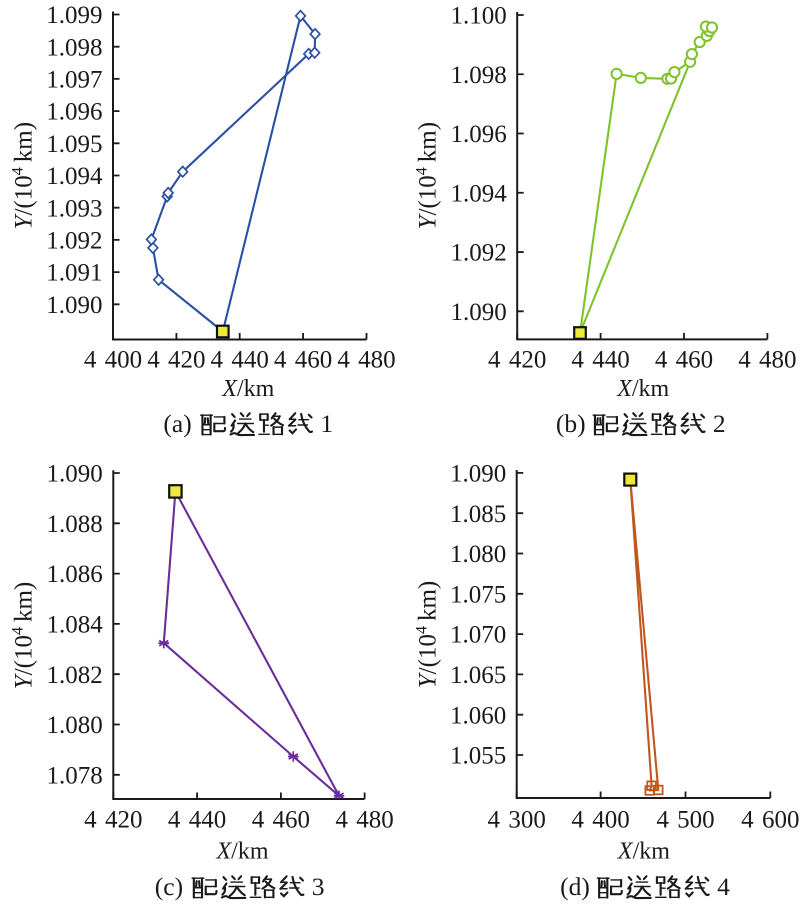 Image resolution: width=800 pixels, height=909 pixels. What do you see at coordinates (326, 423) in the screenshot?
I see `svg-text: 1` at bounding box center [326, 423].